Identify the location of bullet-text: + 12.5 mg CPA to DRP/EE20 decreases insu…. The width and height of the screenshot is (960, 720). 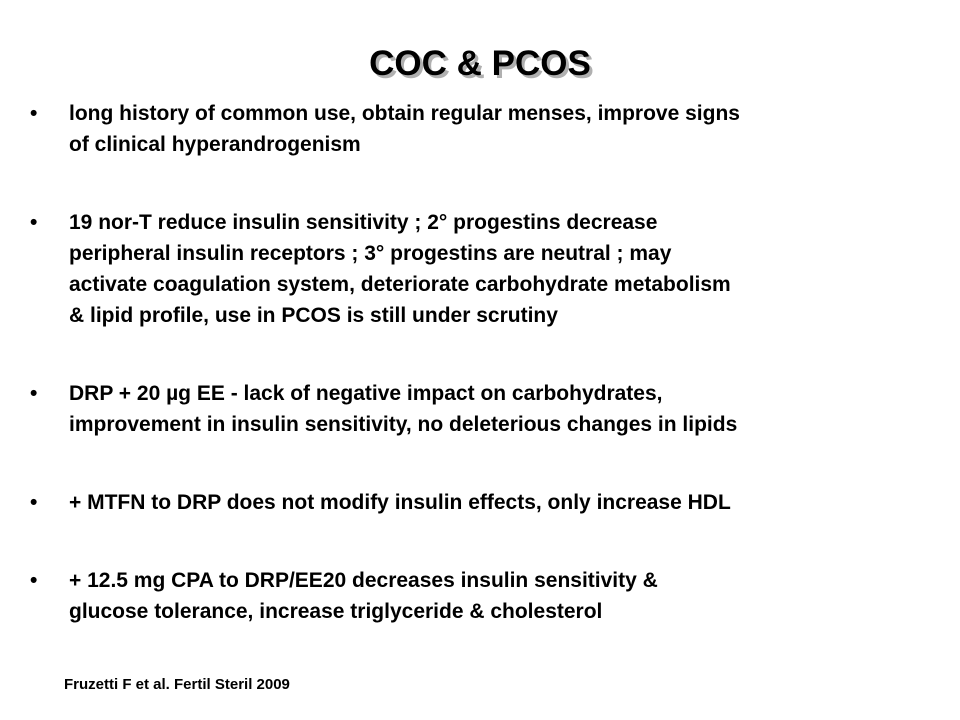
(363, 580).